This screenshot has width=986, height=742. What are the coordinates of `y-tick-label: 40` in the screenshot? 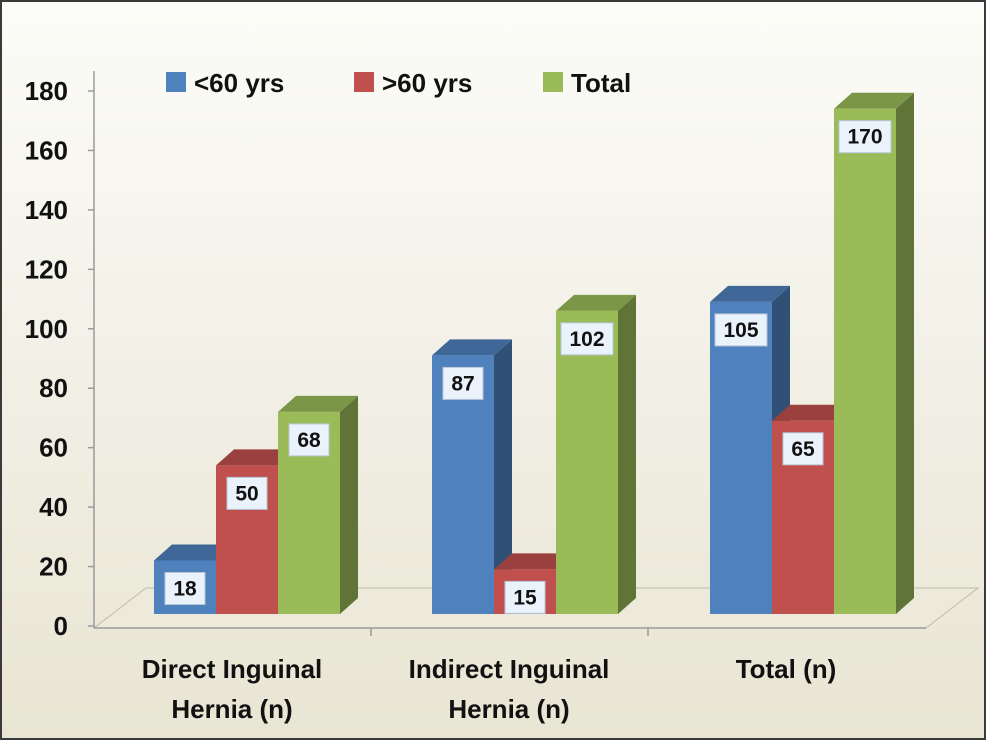 It's located at (53, 507).